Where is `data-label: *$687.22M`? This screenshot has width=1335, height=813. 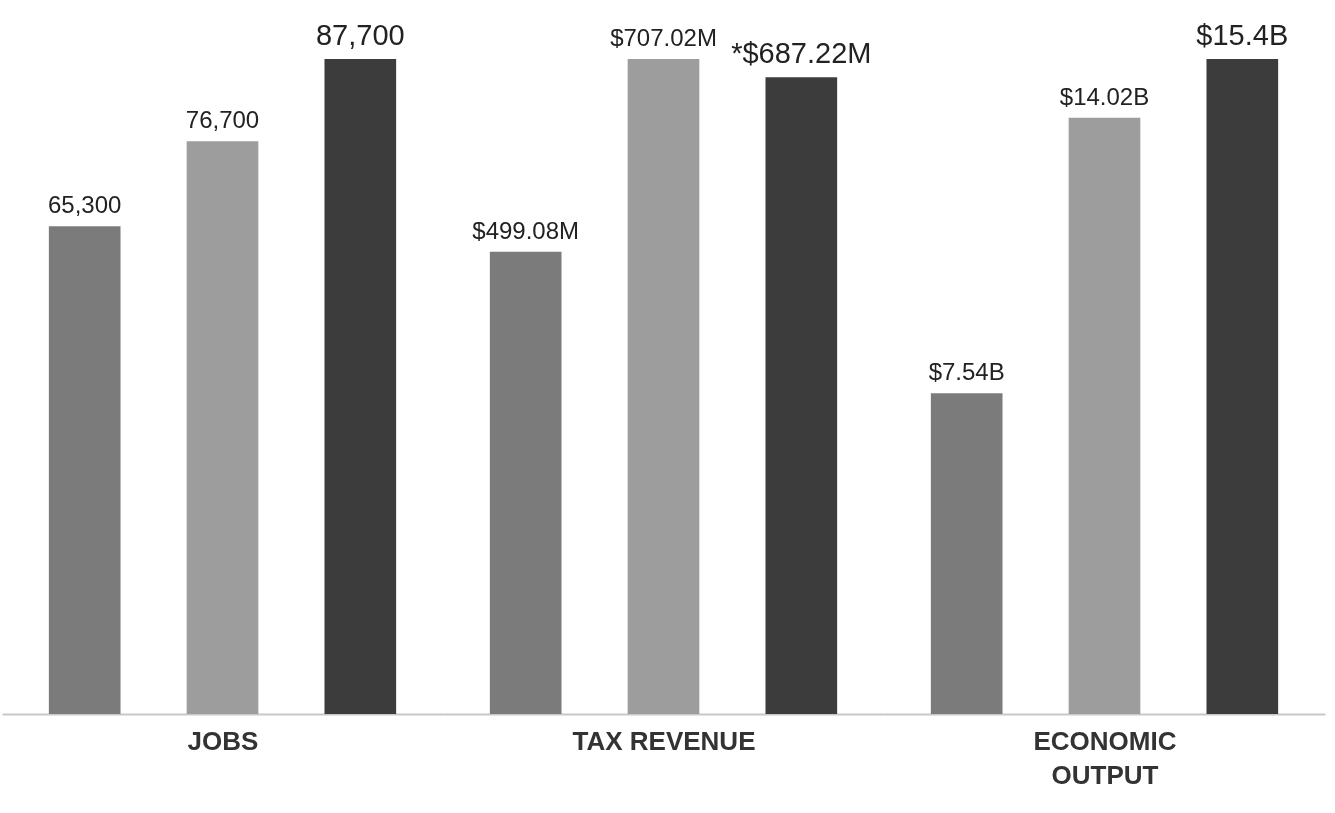 data-label: *$687.22M is located at coordinates (801, 53).